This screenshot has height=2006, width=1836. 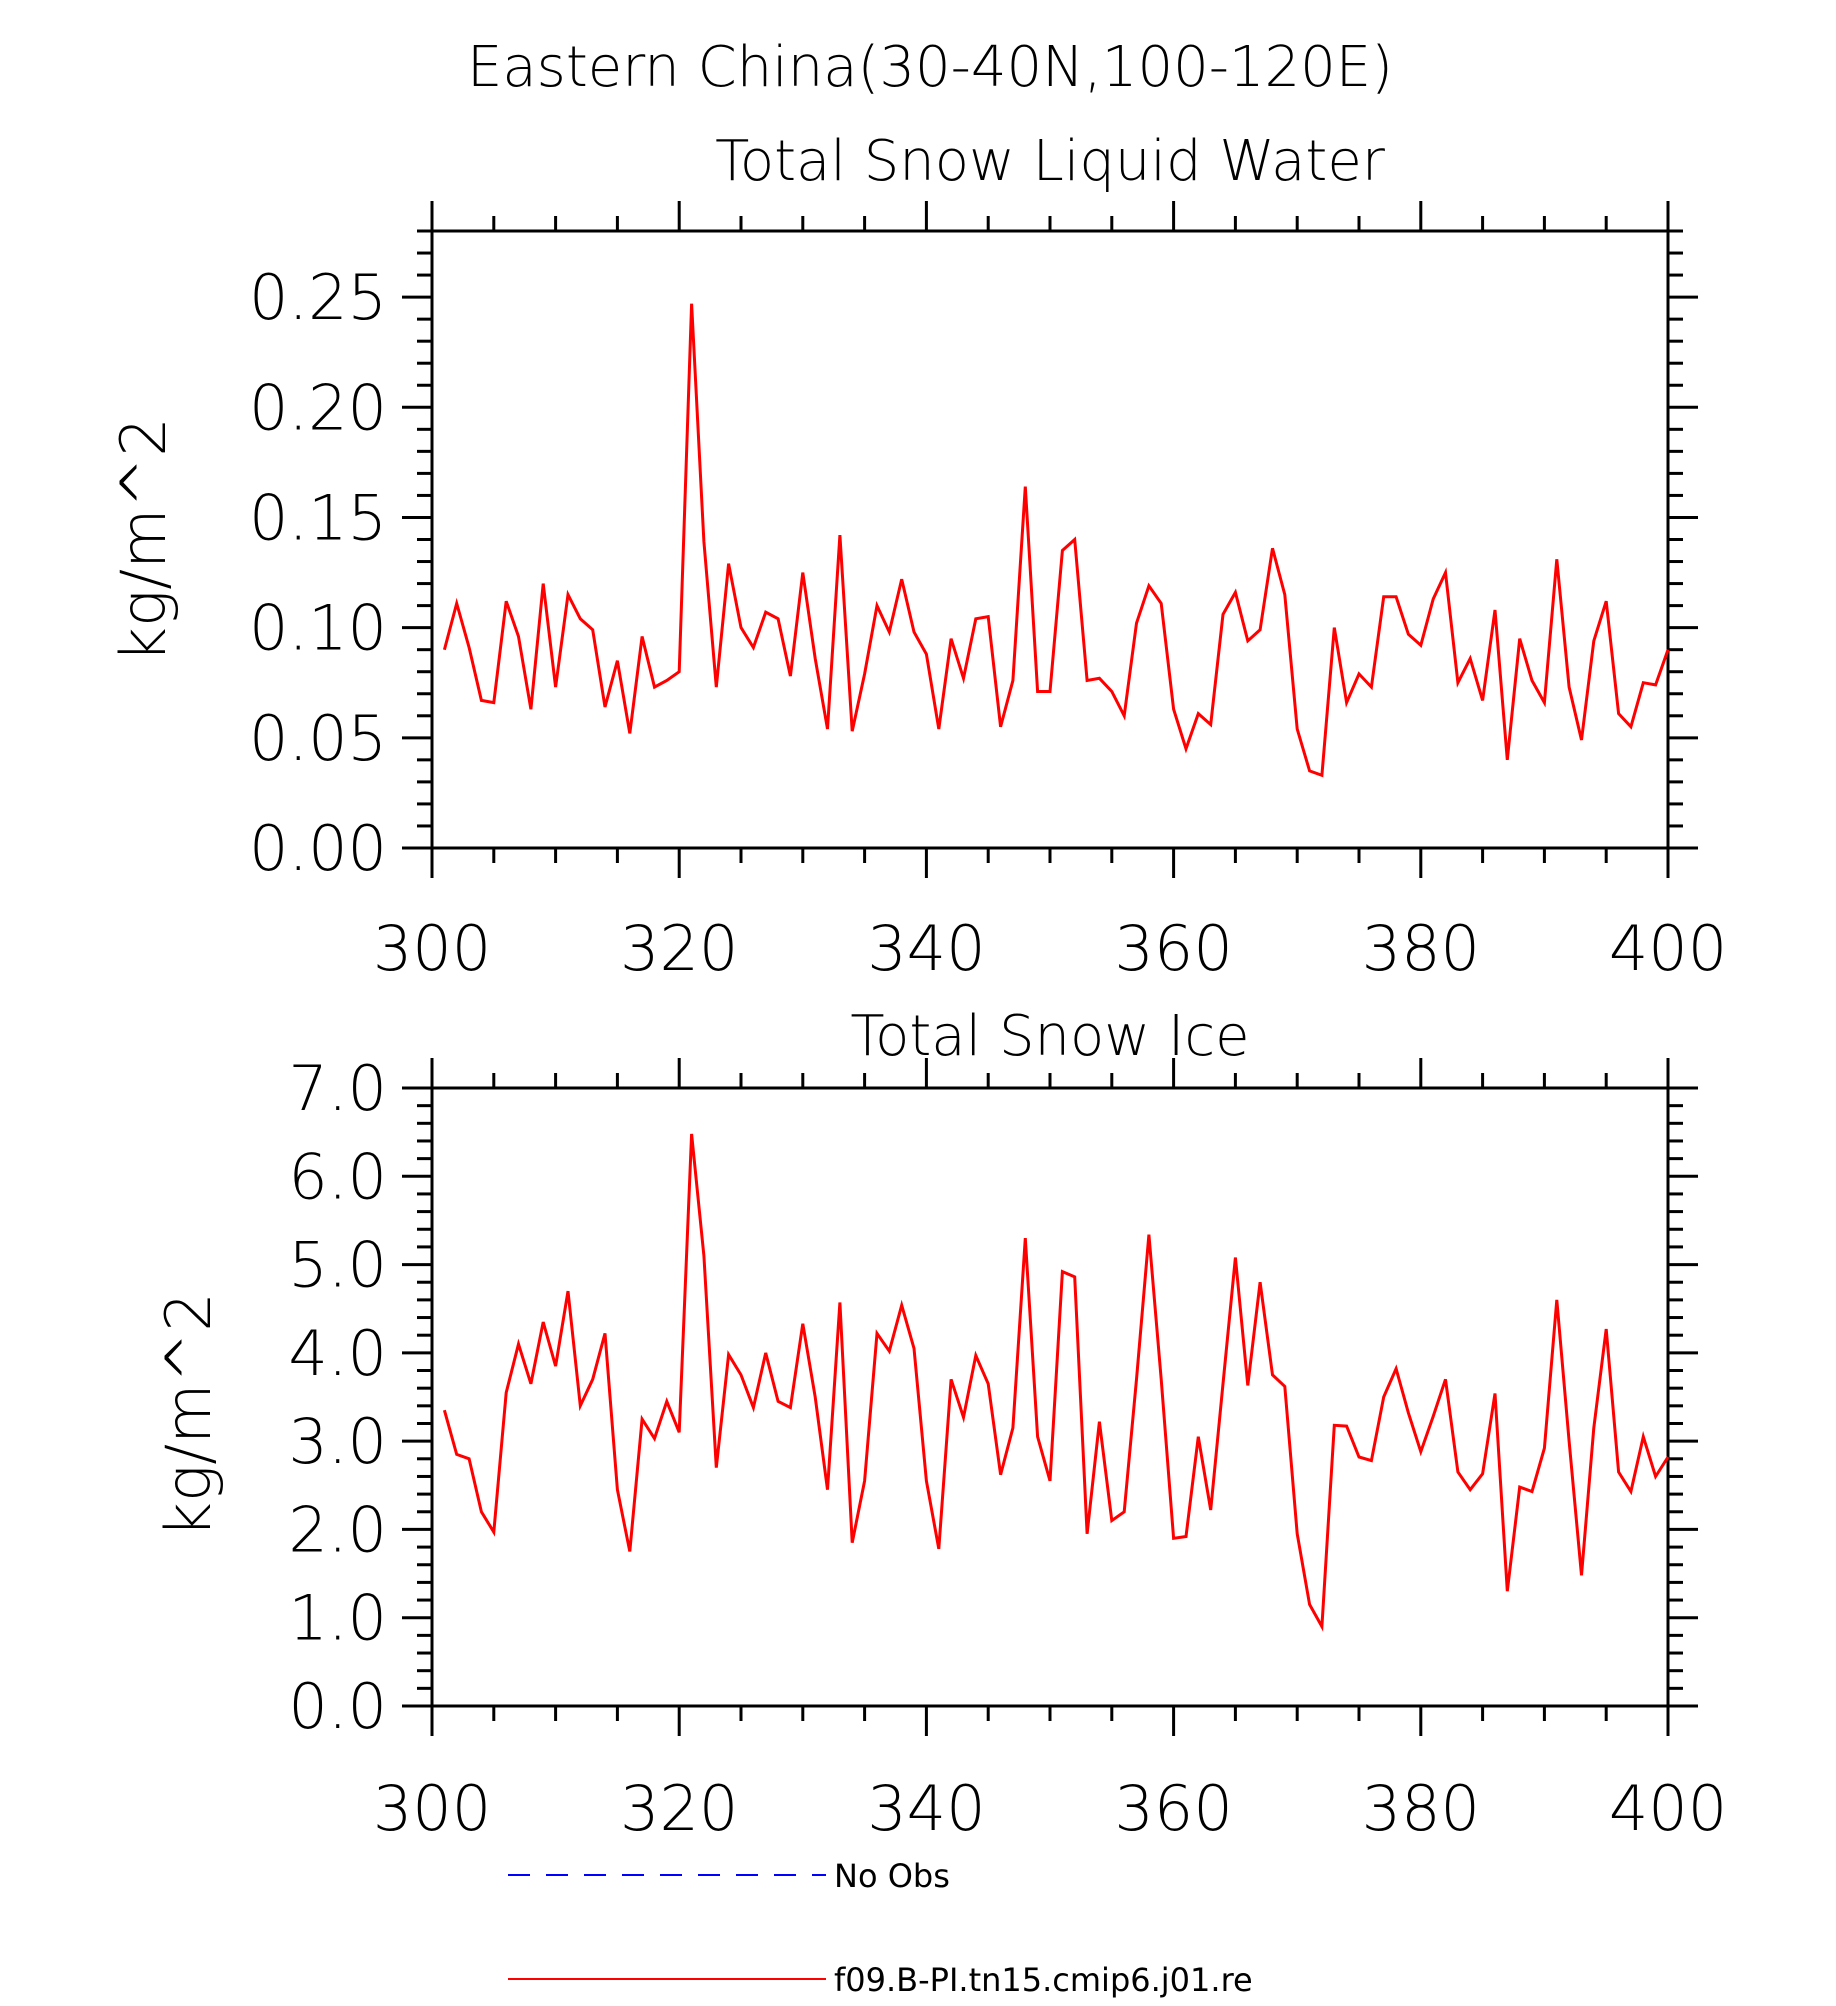 I want to click on y-tick-label: 0.00, so click(x=318, y=848).